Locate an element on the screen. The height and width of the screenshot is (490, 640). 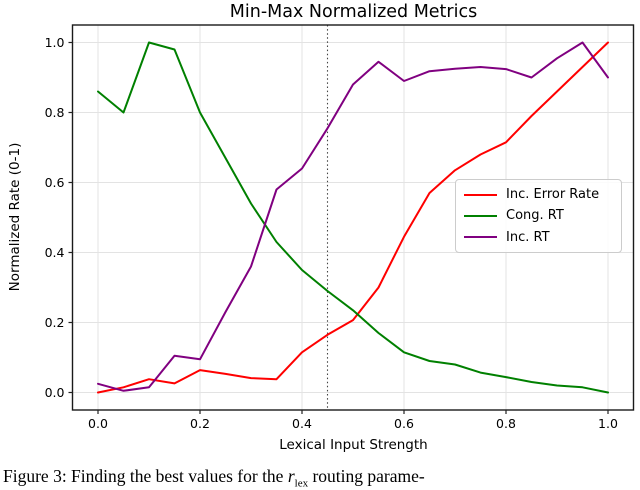
legend-line-sample-purple is located at coordinates (480, 237).